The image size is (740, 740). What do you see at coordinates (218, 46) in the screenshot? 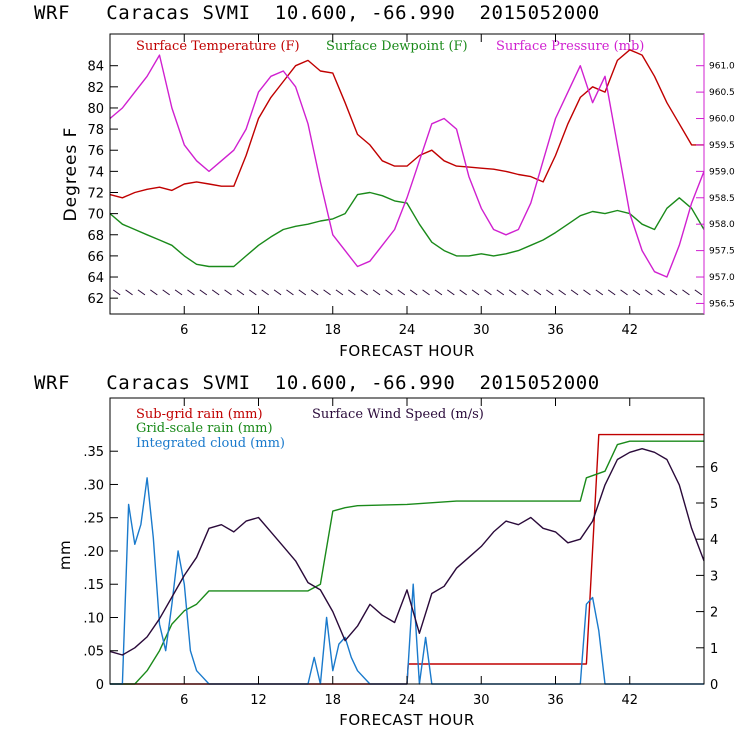
I see `legend-surface-temperature: Surface Temperature (F)` at bounding box center [218, 46].